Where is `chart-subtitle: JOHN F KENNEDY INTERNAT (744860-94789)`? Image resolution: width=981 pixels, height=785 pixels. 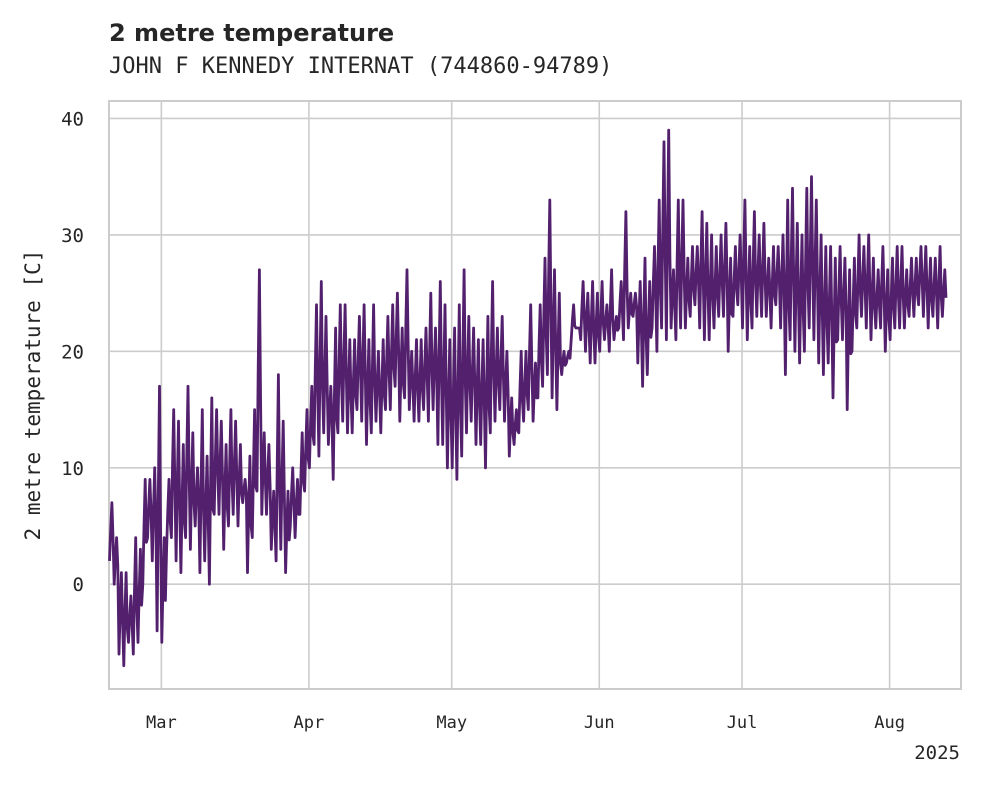 chart-subtitle: JOHN F KENNEDY INTERNAT (744860-94789) is located at coordinates (360, 66).